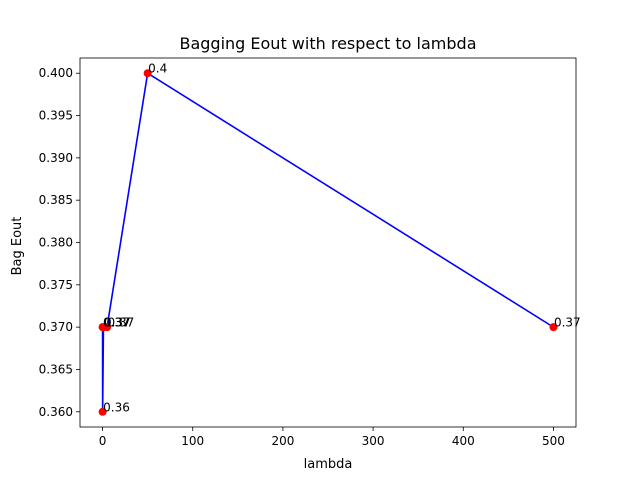  Describe the element at coordinates (56, 200) in the screenshot. I see `y-tick-label: 0.385` at that location.